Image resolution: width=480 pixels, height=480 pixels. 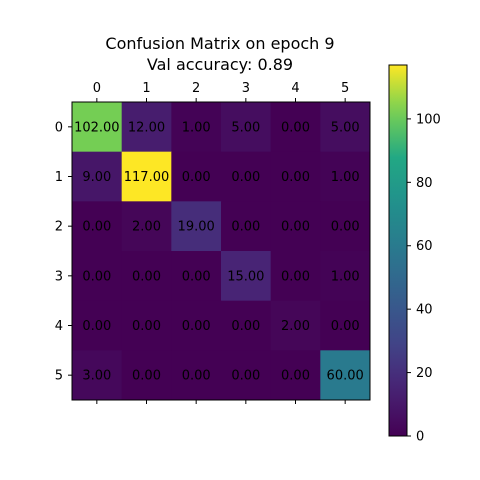 What do you see at coordinates (219, 43) in the screenshot?
I see `chart-title: Confusion Matrix on epoch 9` at bounding box center [219, 43].